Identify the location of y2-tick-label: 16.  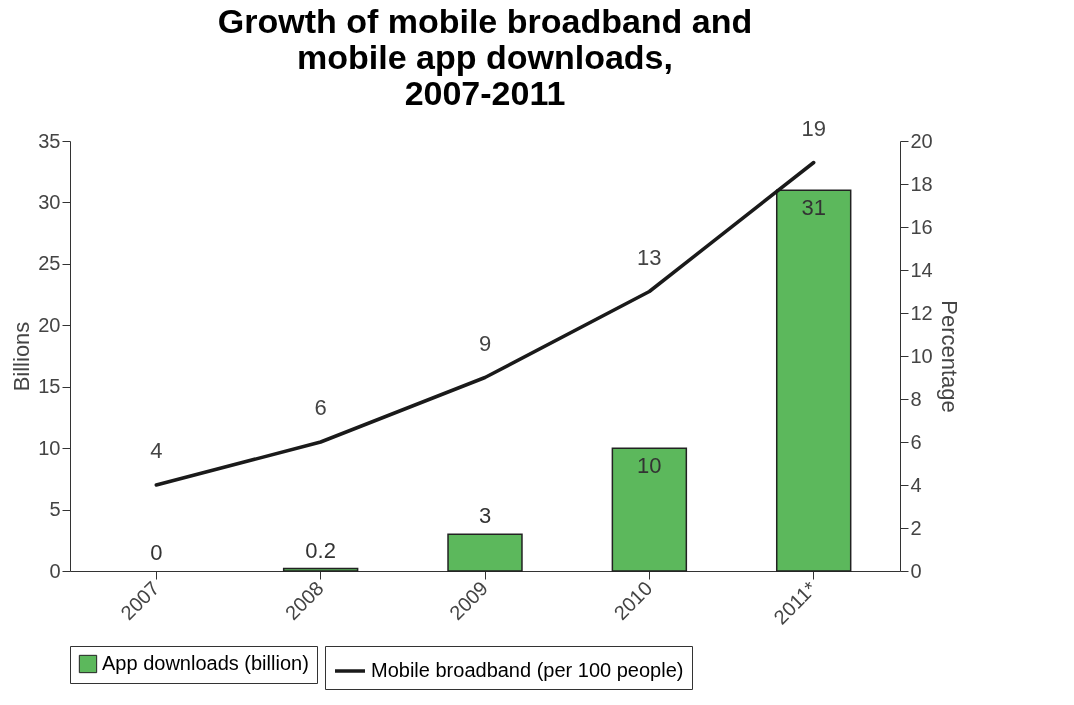
(921, 226).